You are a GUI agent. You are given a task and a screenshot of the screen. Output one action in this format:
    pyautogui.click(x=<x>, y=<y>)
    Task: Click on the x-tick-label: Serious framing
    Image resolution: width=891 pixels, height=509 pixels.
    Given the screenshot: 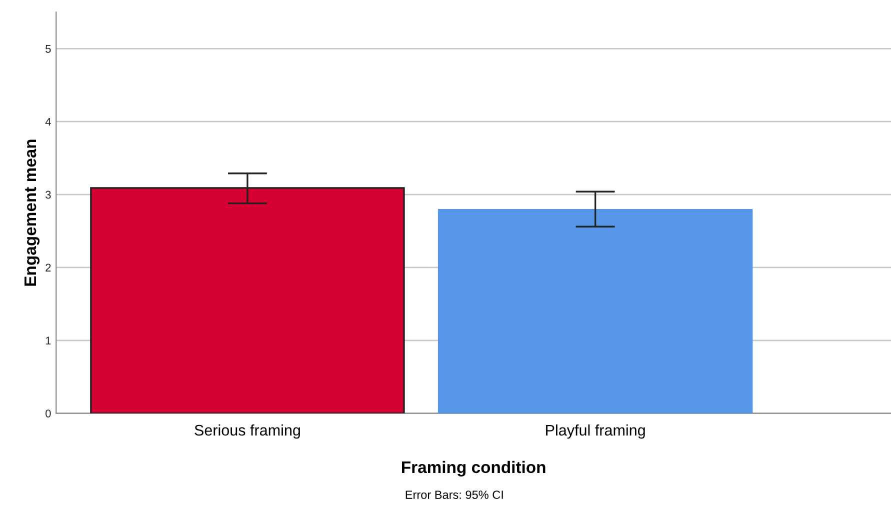 What is the action you would take?
    pyautogui.click(x=247, y=431)
    